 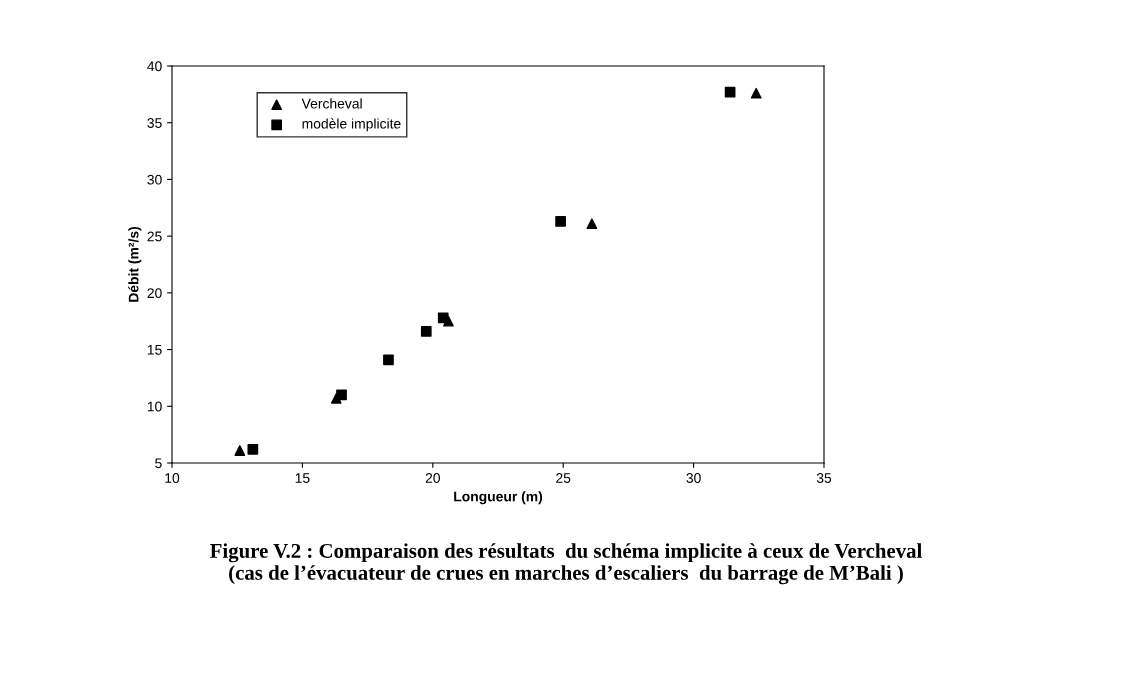 What do you see at coordinates (154, 66) in the screenshot?
I see `y-tick-label: 40` at bounding box center [154, 66].